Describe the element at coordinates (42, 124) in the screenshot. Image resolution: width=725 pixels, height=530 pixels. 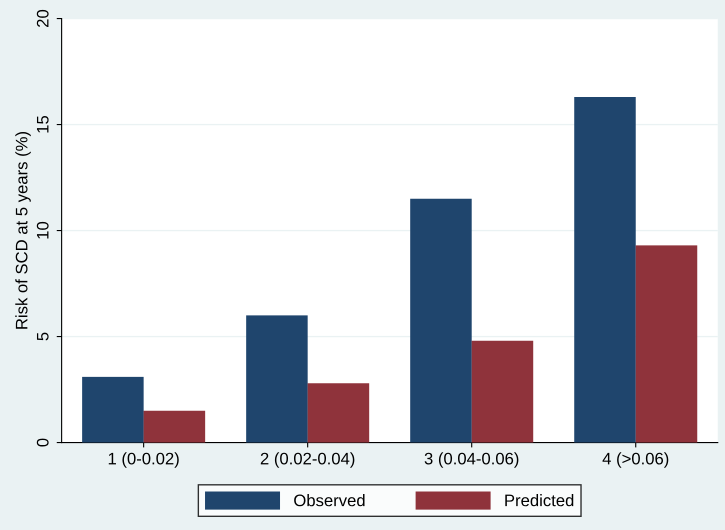
I see `y-tick-label: 15` at that location.